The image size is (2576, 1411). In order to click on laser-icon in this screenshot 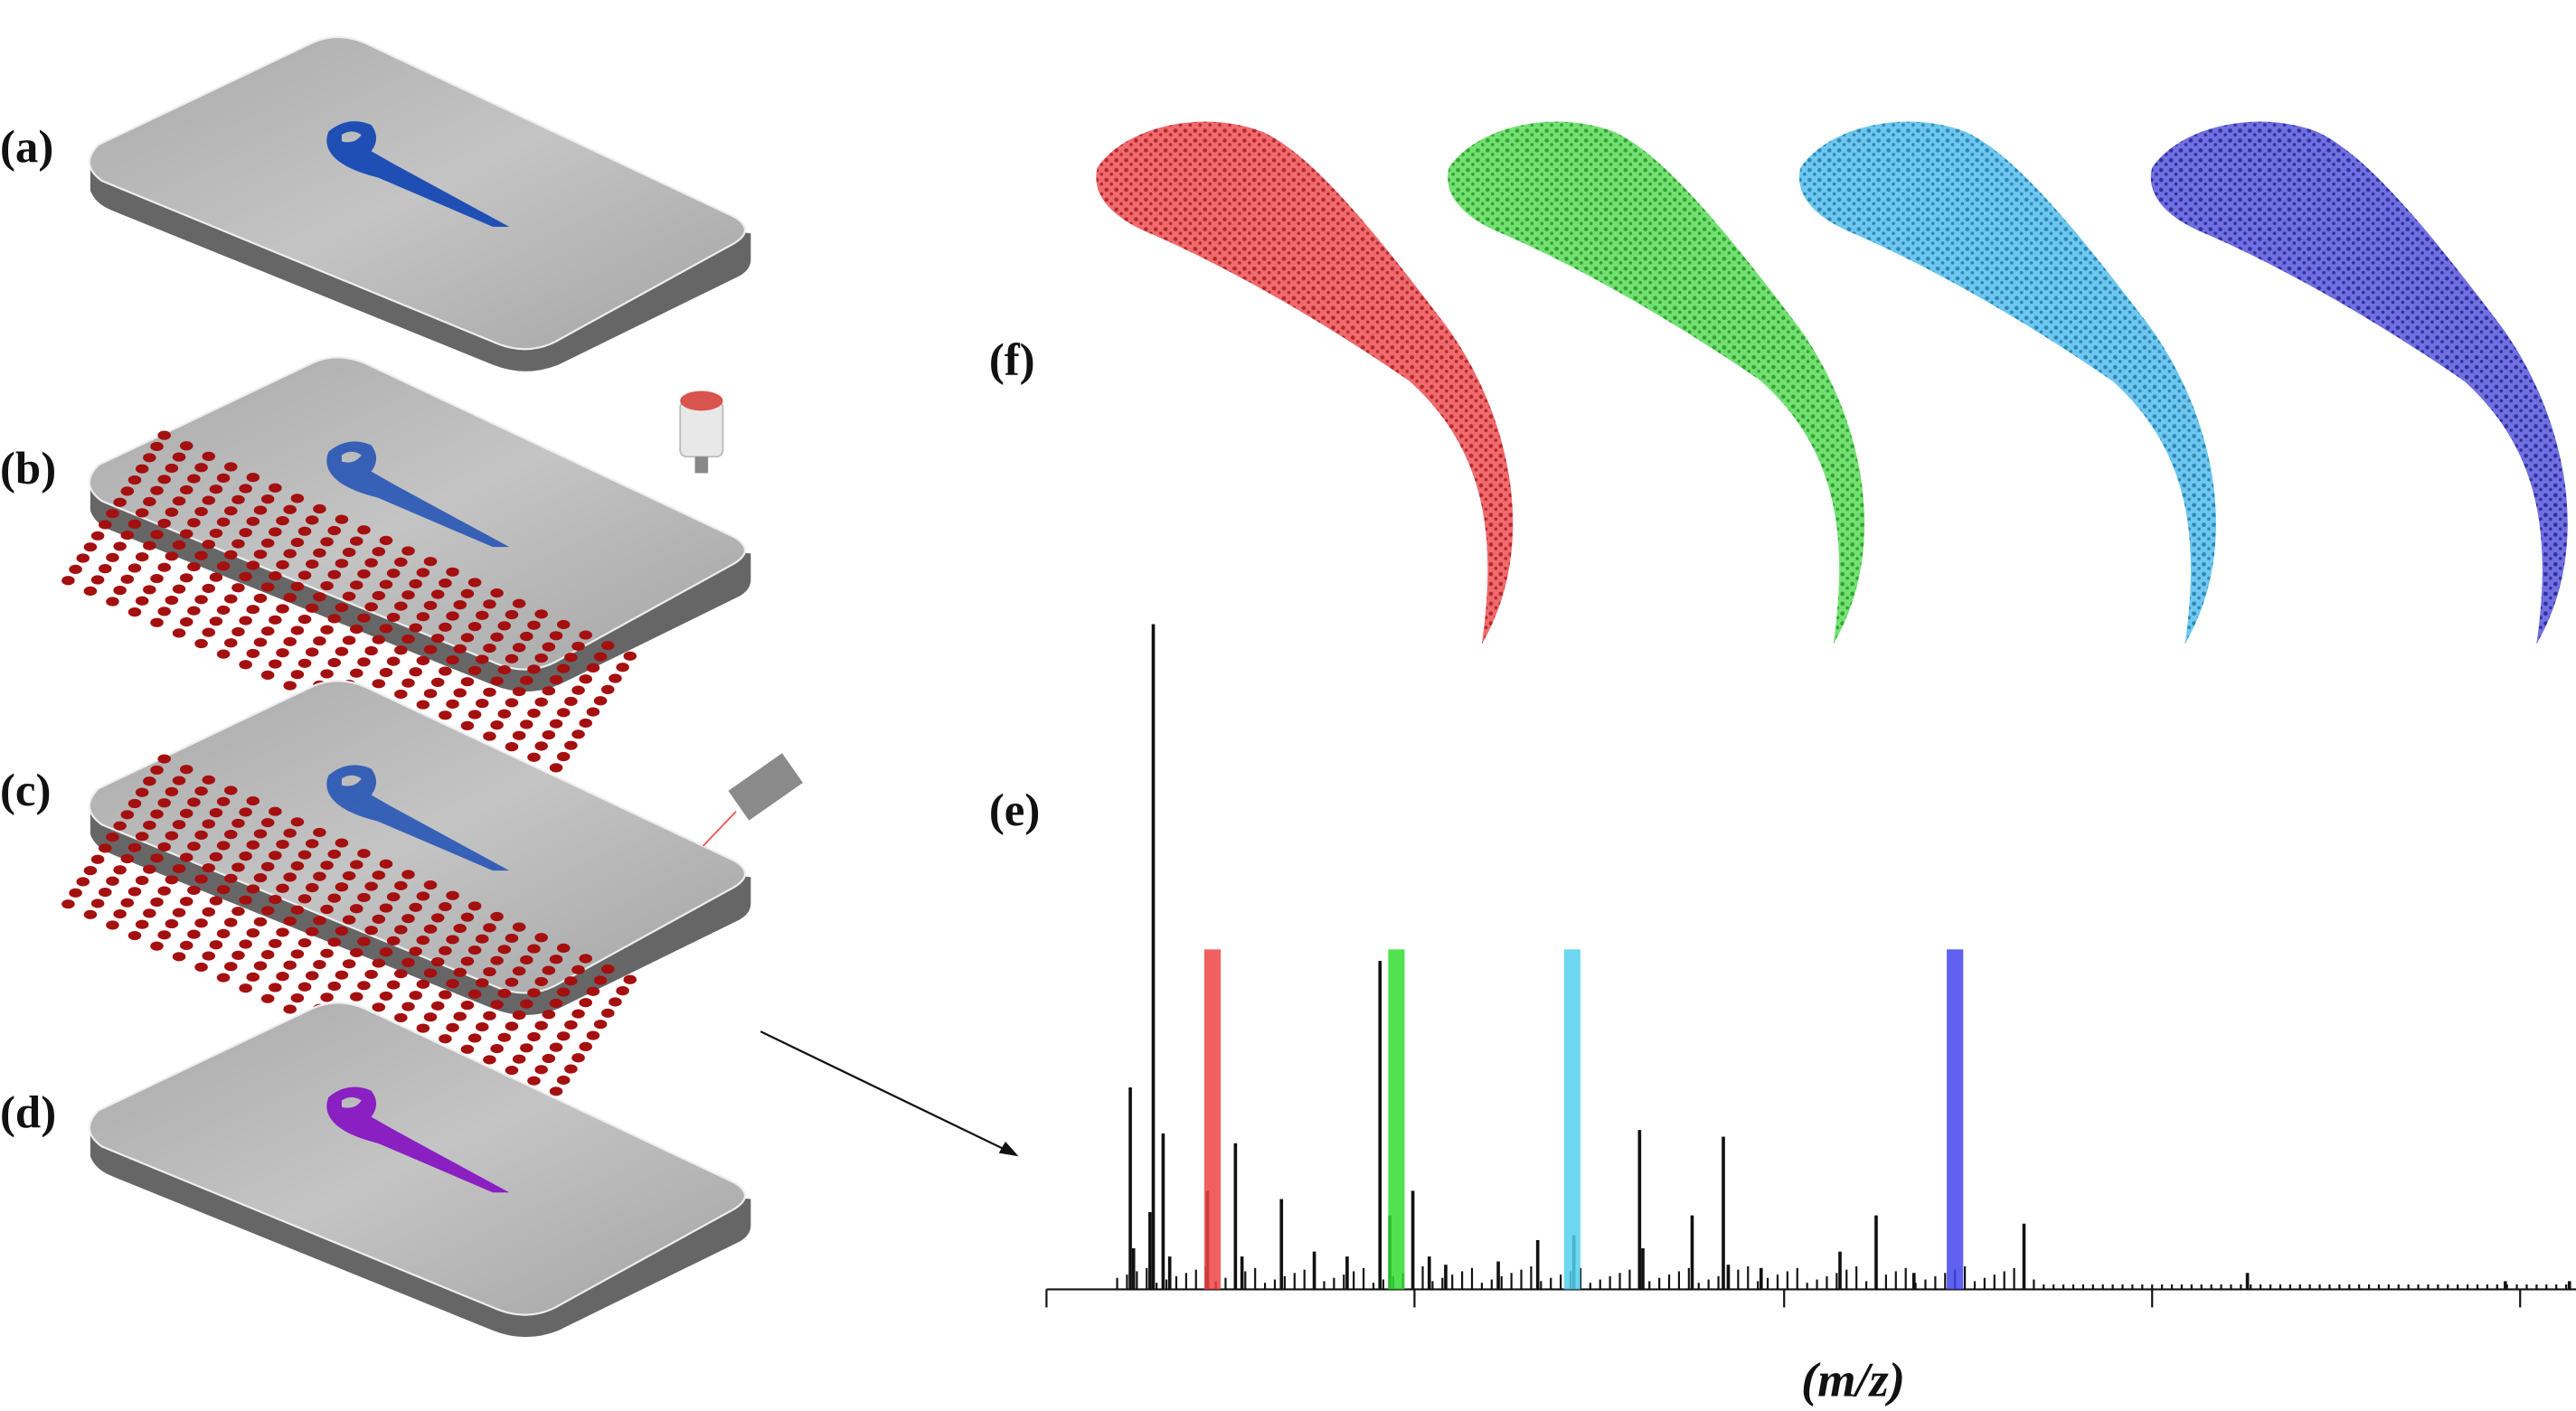, I will do `click(753, 800)`.